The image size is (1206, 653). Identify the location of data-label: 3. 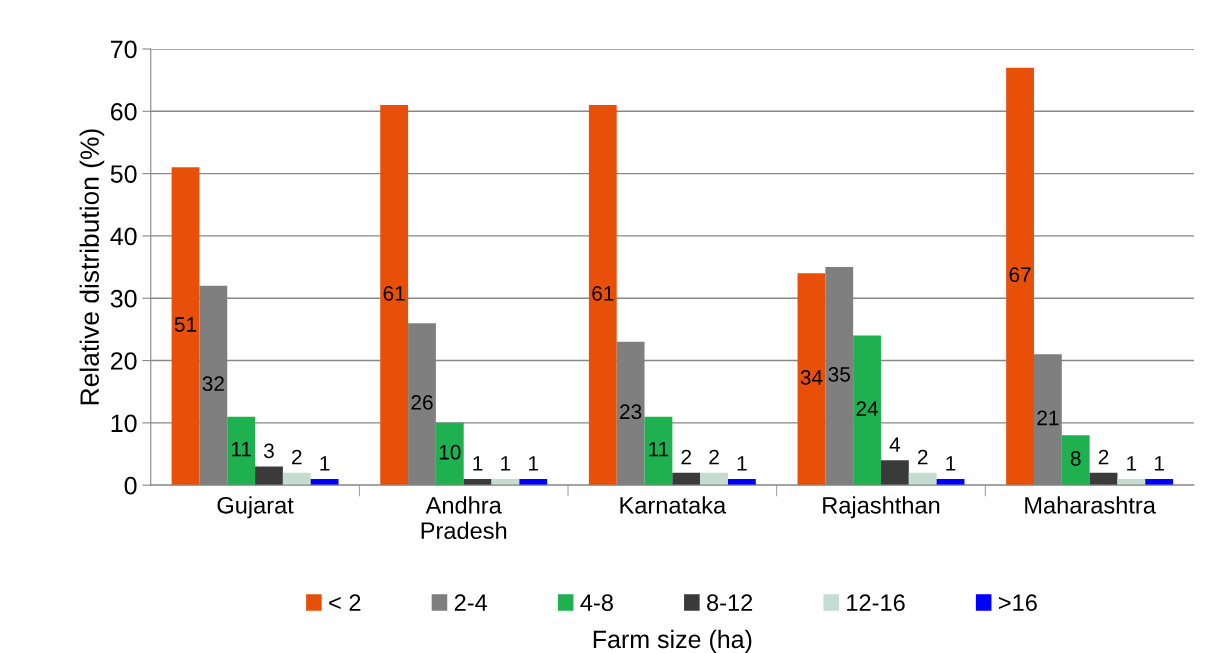
(268, 451).